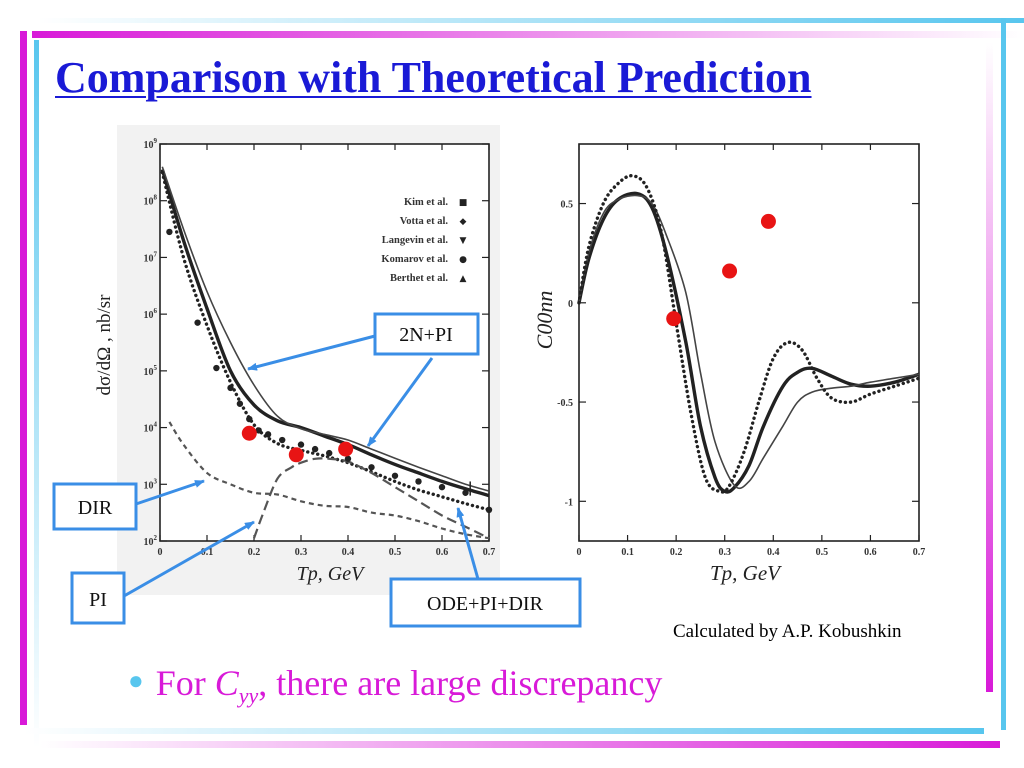  Describe the element at coordinates (414, 259) in the screenshot. I see `legend-entry-label: Komarov et al.` at that location.